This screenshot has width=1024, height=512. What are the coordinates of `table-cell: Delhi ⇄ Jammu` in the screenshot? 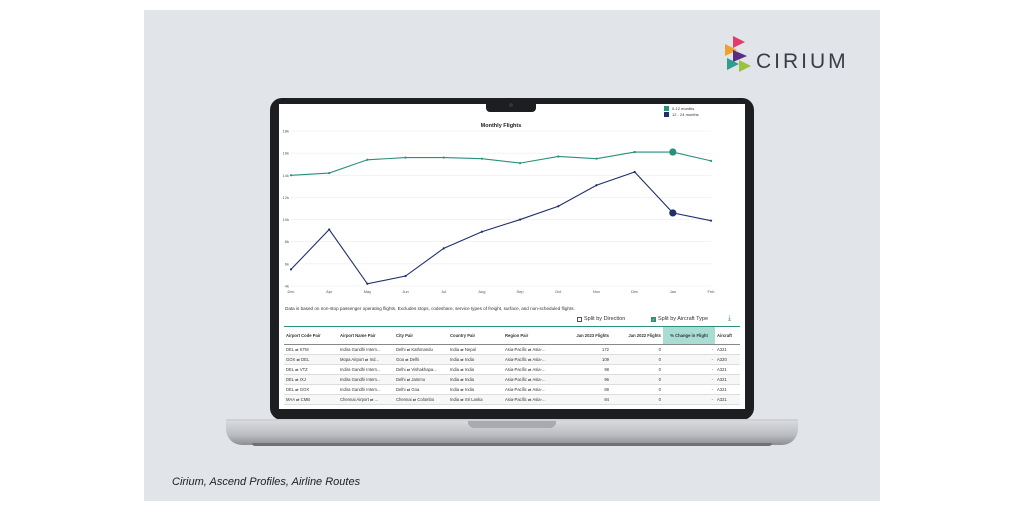 It's located at (421, 379).